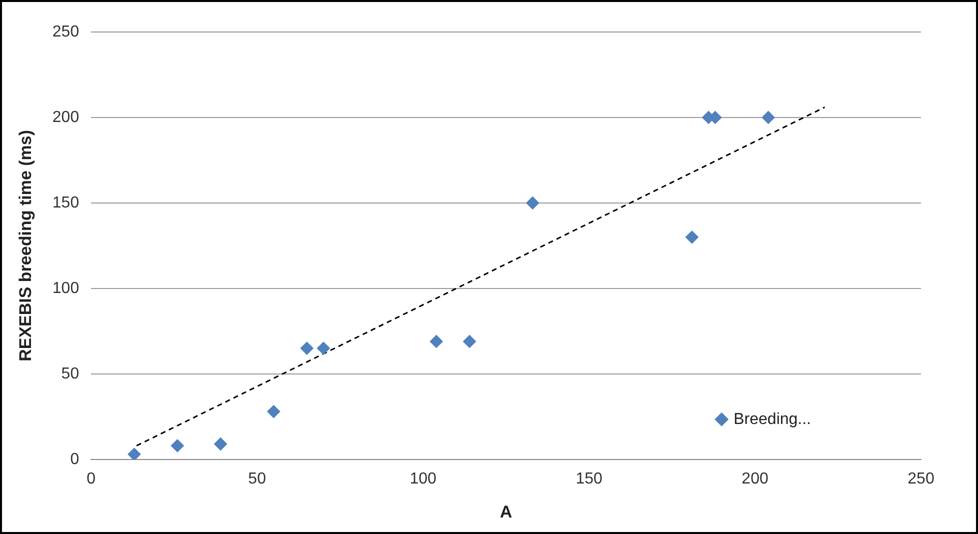  I want to click on y-tick-label: 100, so click(66, 288).